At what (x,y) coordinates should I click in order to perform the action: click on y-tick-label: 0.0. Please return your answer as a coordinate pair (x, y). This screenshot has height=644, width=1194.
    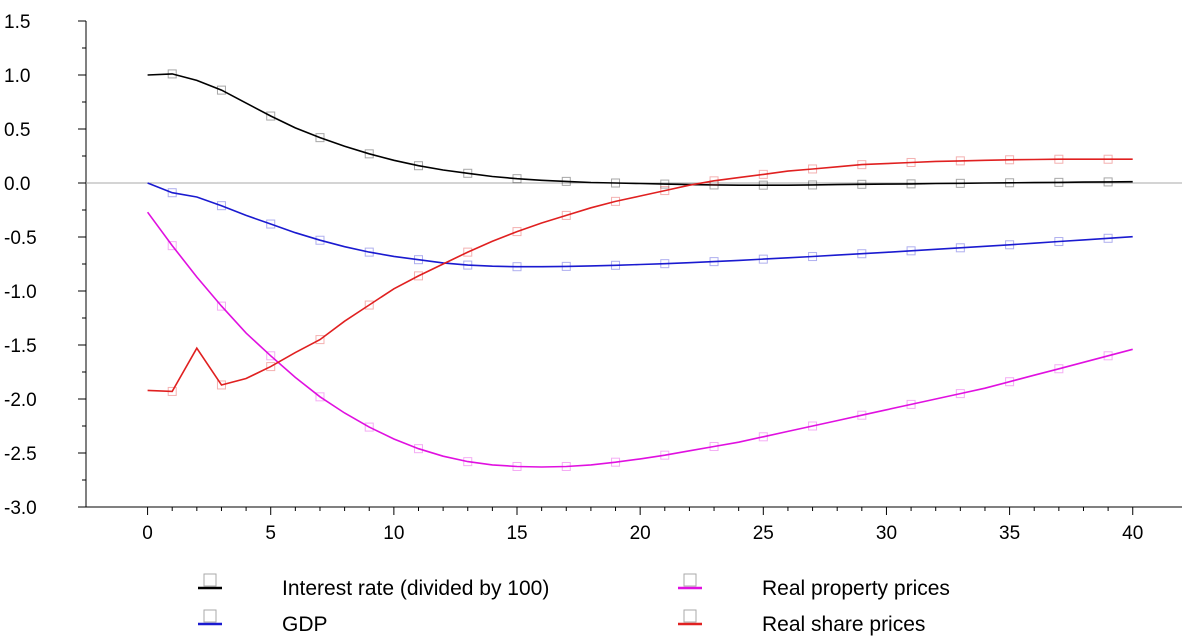
    Looking at the image, I should click on (17, 184).